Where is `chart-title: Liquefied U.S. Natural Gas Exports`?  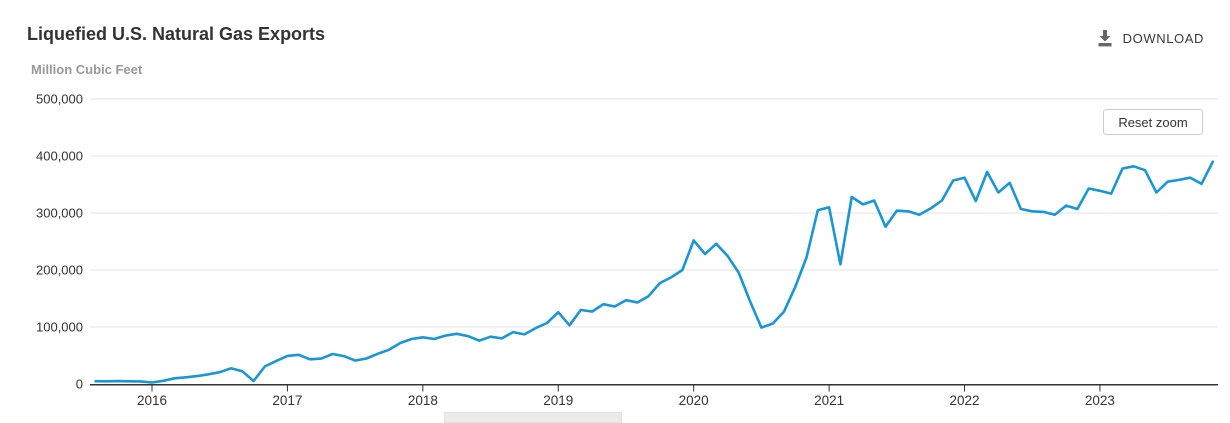
chart-title: Liquefied U.S. Natural Gas Exports is located at coordinates (176, 34).